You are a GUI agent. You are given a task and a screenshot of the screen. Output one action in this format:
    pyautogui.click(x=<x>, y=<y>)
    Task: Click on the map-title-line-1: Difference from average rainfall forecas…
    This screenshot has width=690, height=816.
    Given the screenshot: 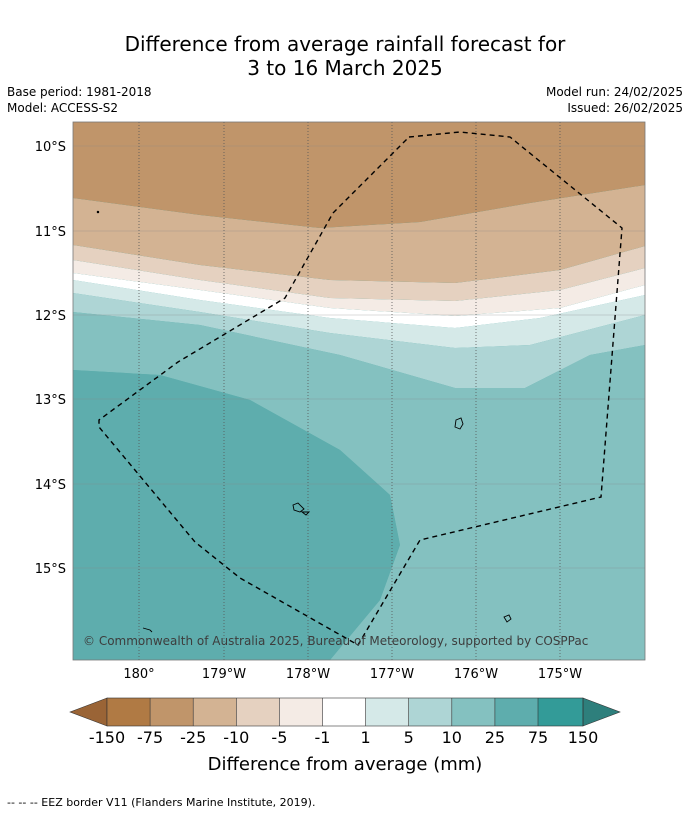 What is the action you would take?
    pyautogui.click(x=345, y=44)
    